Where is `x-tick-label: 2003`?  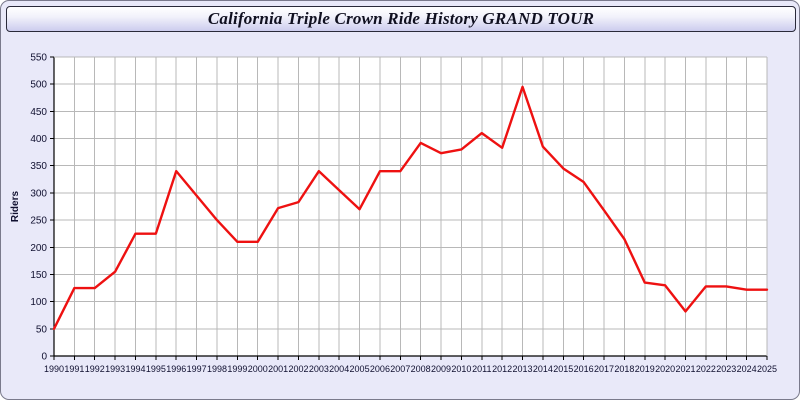
x-tick-label: 2003 is located at coordinates (319, 369).